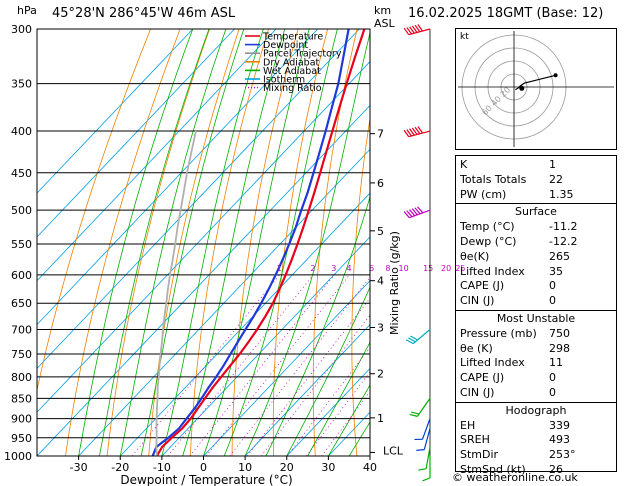 This screenshot has width=629, height=486. What do you see at coordinates (536, 393) in the screenshot?
I see `most-unstable-row: CIN (J) 0` at bounding box center [536, 393].